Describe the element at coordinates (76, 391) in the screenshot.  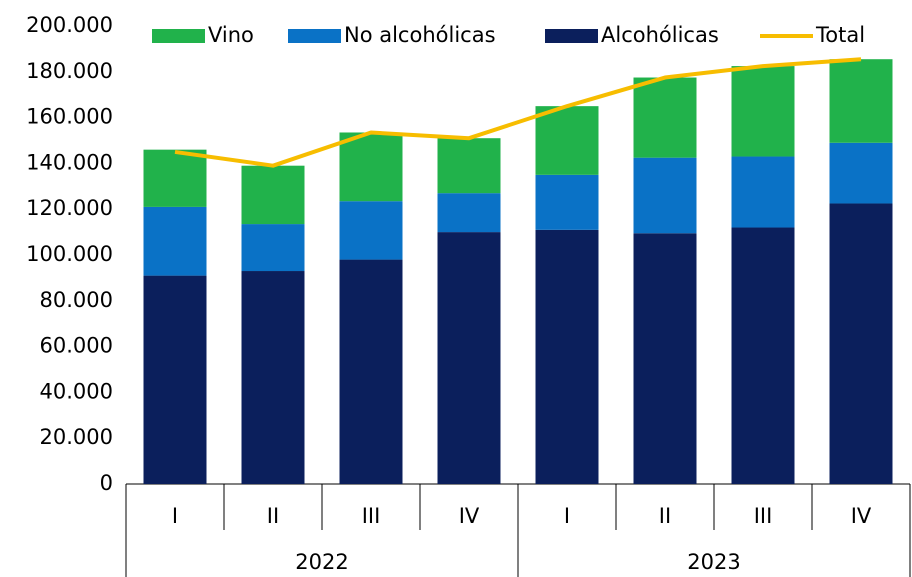
I see `y-tick-label: 40.000` at that location.